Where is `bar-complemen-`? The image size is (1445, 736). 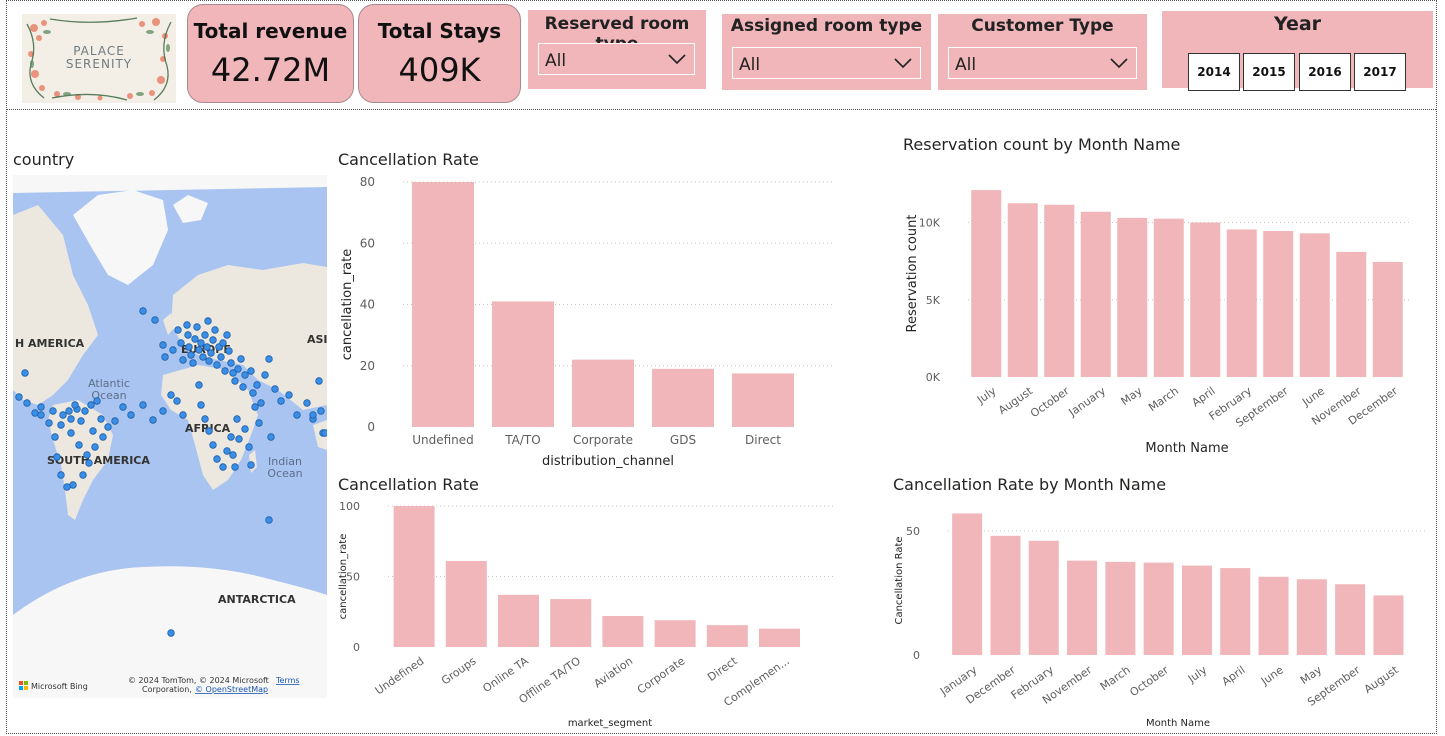 bar-complemen- is located at coordinates (779, 637).